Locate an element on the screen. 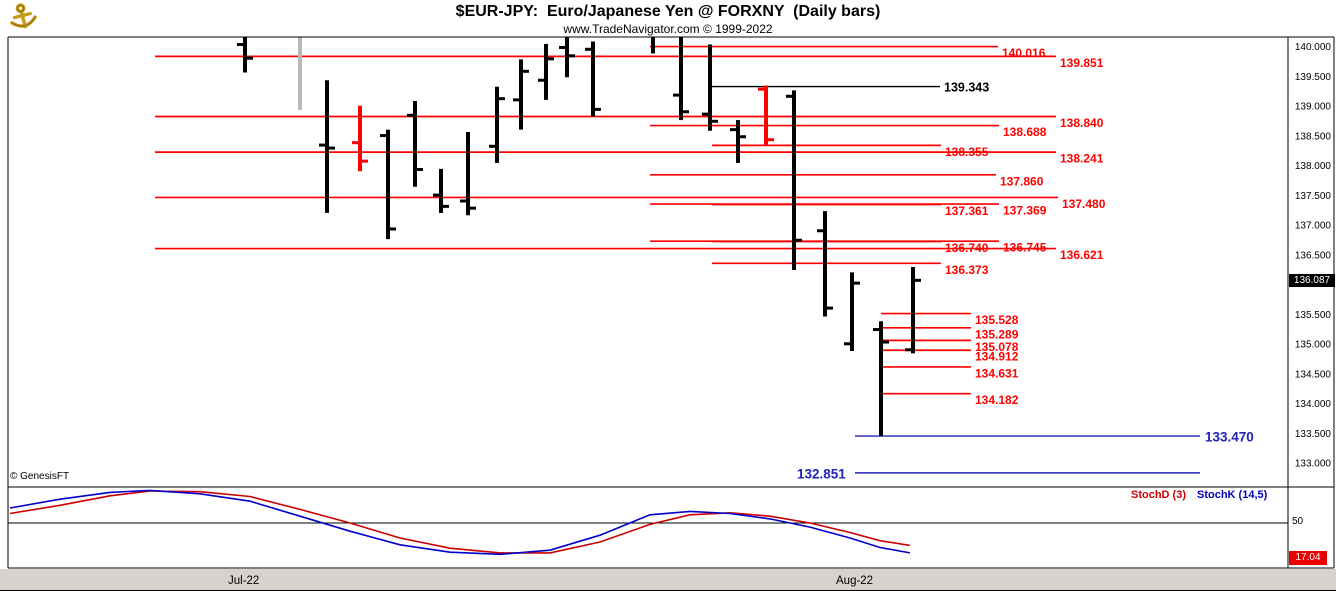 Image resolution: width=1336 pixels, height=591 pixels. last-price-badge: 136.087 is located at coordinates (1312, 280).